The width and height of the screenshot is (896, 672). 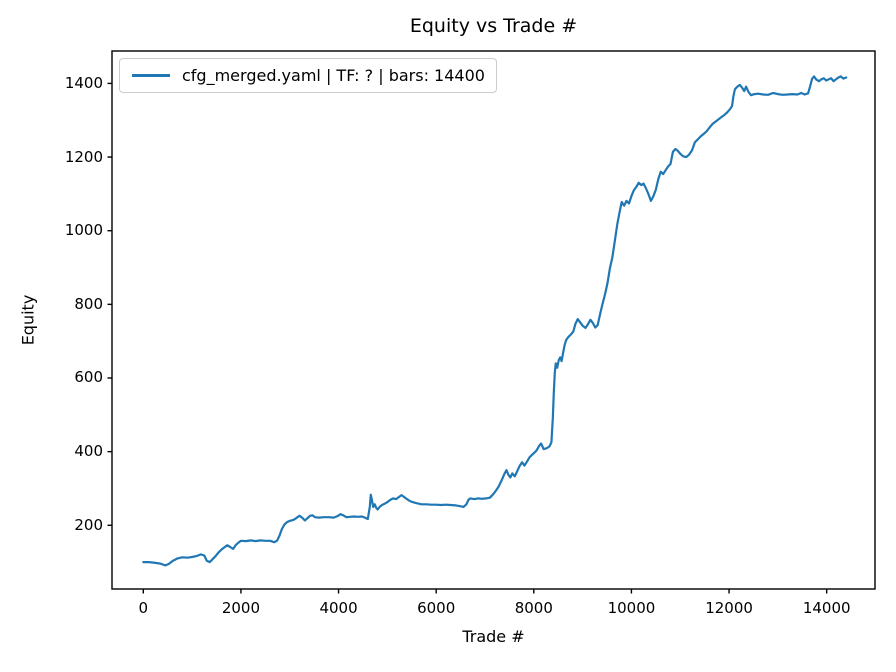 I want to click on x-tick-label: 6000, so click(x=436, y=608).